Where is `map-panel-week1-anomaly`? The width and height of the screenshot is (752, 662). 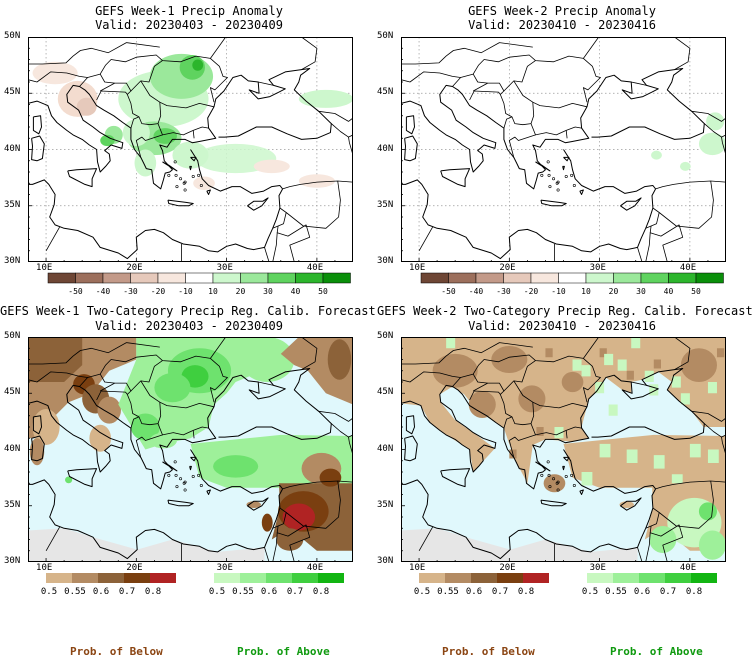
map-panel-week1-anomaly is located at coordinates (190, 149).